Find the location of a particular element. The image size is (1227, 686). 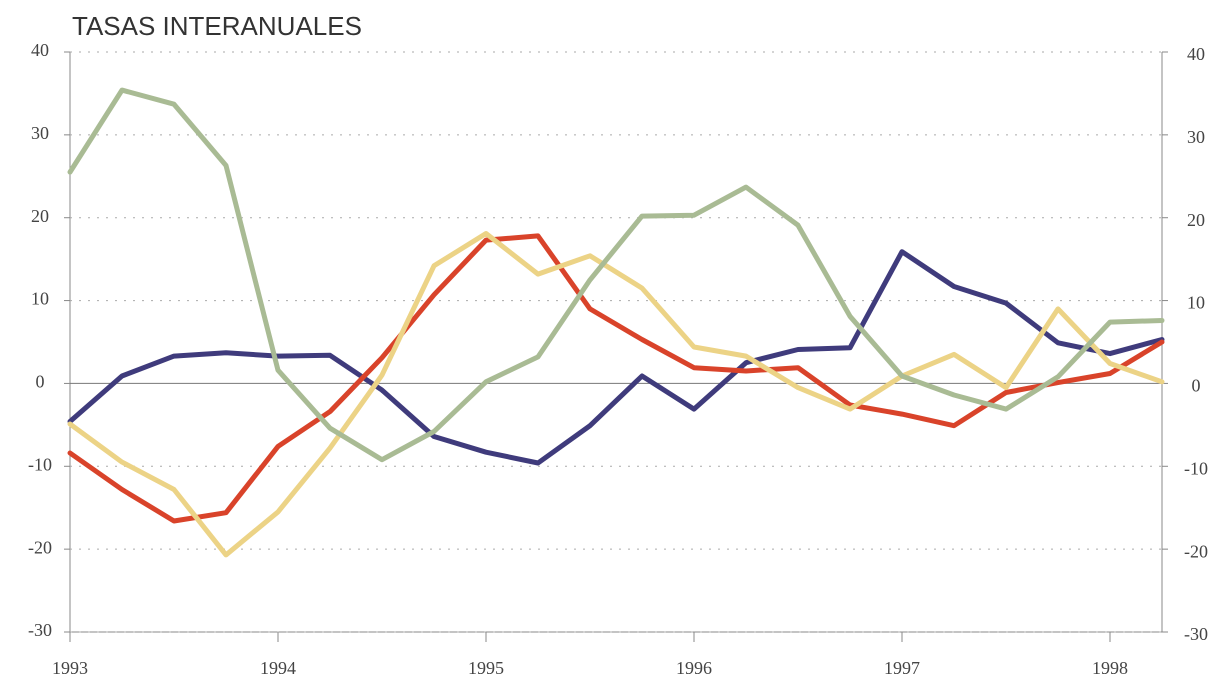

chart-title: TASAS INTERANUALES is located at coordinates (217, 26).